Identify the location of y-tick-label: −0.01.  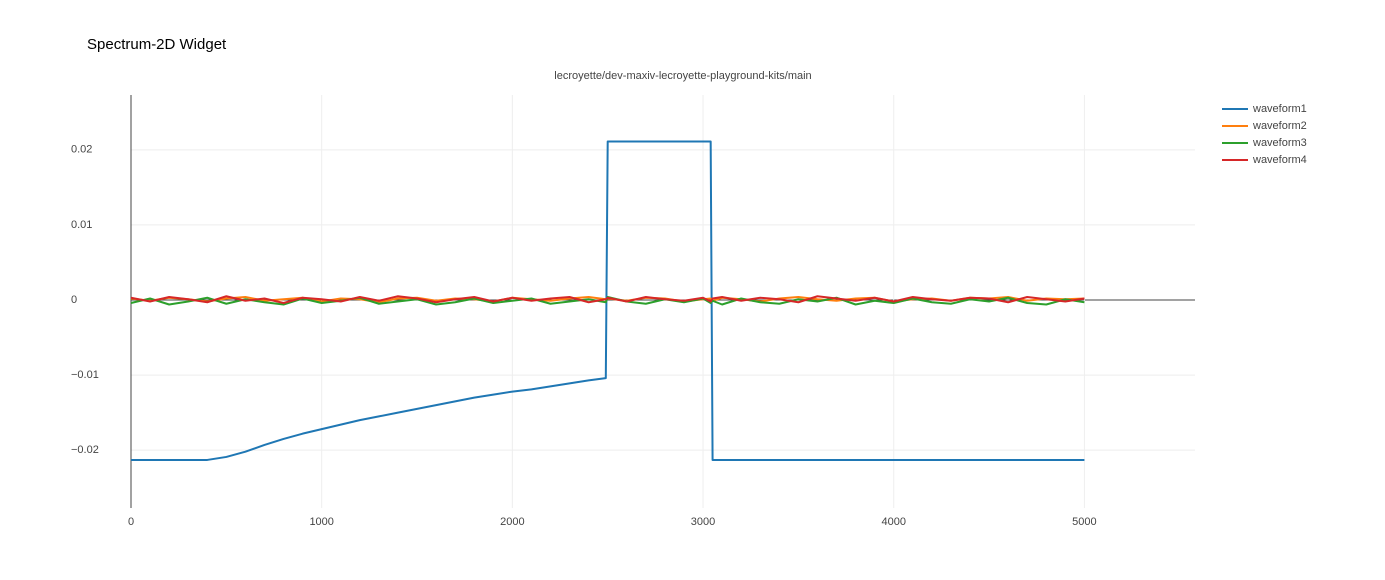
(85, 375).